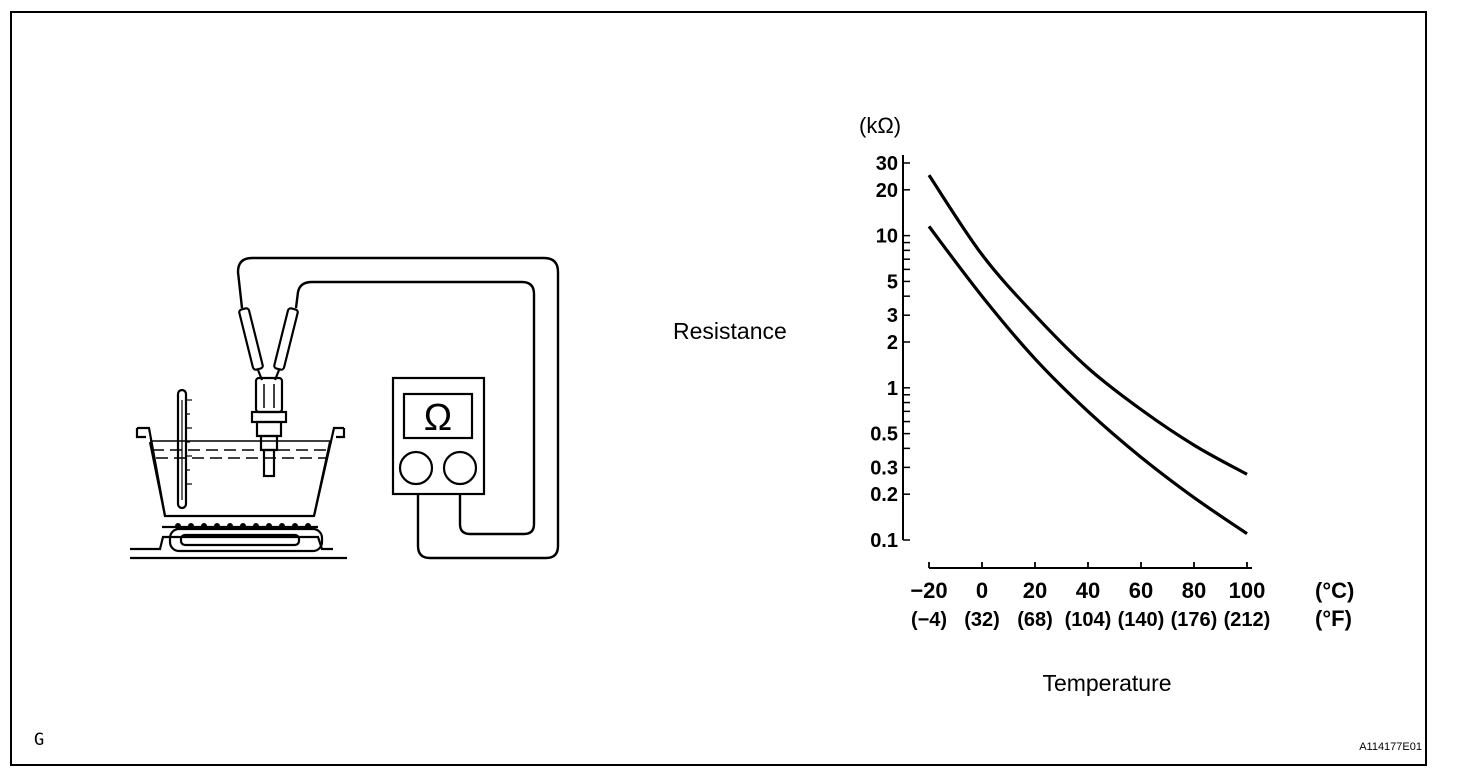 This screenshot has height=778, width=1472. I want to click on test-setup-illustration, so click(345, 408).